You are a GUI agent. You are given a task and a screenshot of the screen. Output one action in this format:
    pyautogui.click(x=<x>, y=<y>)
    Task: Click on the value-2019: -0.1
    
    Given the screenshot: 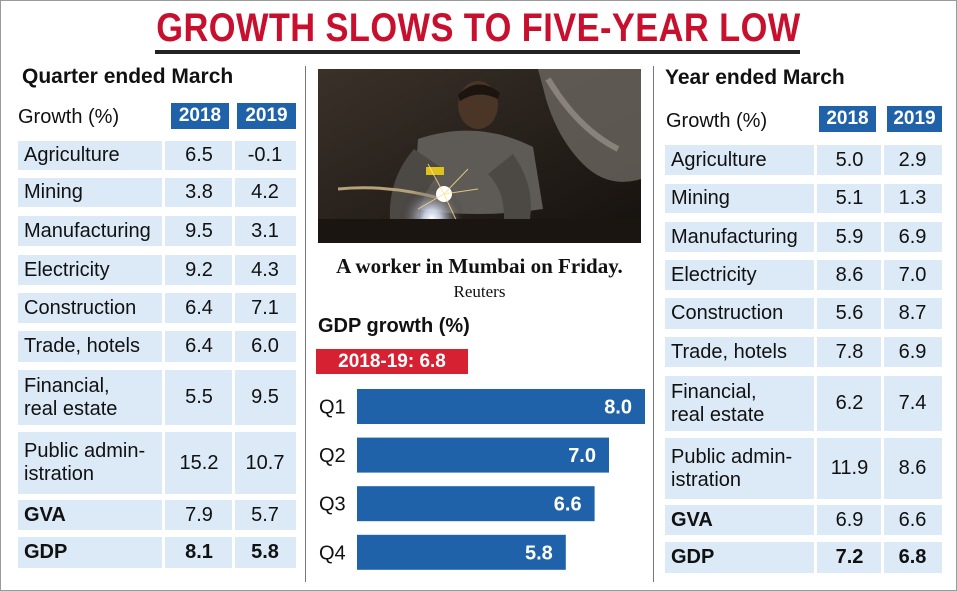 What is the action you would take?
    pyautogui.click(x=265, y=155)
    